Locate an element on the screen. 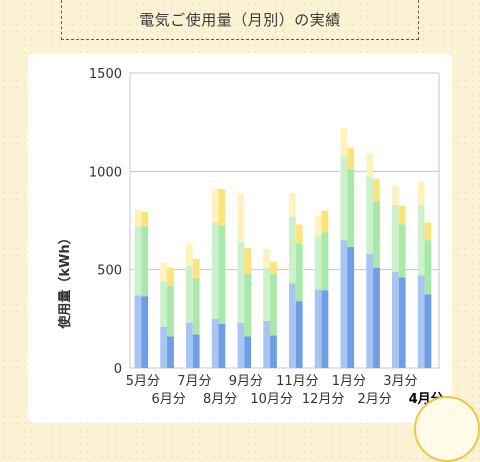 The height and width of the screenshot is (462, 480). x-tick-label: 2月分 is located at coordinates (374, 399).